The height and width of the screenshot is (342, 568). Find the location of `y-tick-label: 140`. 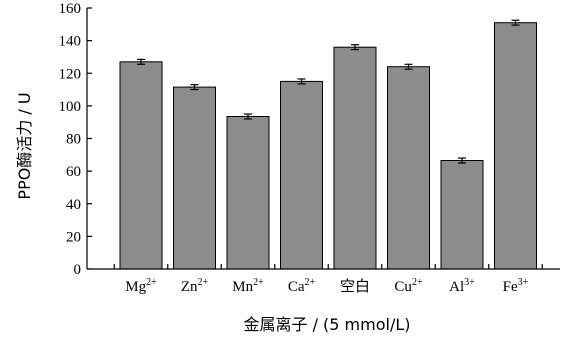

y-tick-label: 140 is located at coordinates (70, 42).